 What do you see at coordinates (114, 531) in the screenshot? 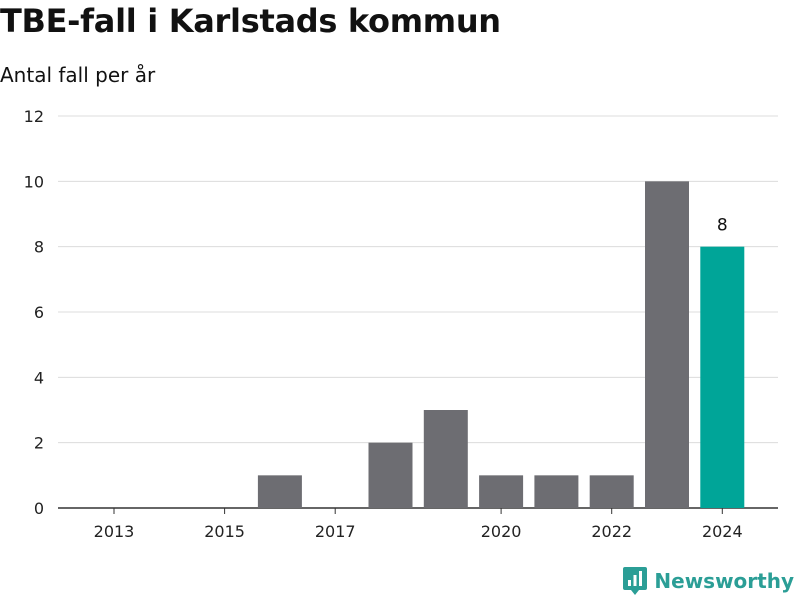
I see `x-tick-label-2013: 2013` at bounding box center [114, 531].